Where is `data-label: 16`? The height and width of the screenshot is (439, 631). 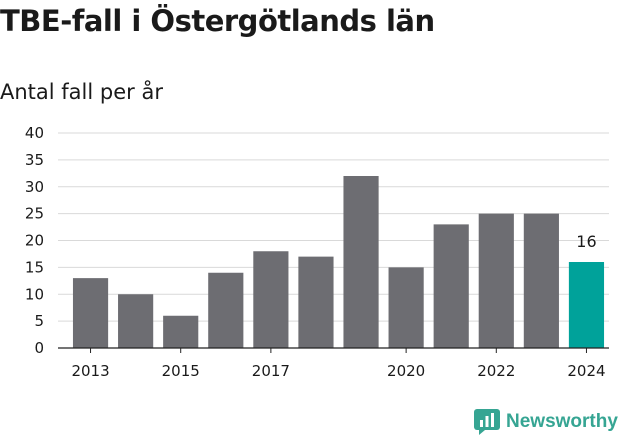
data-label: 16 is located at coordinates (586, 241).